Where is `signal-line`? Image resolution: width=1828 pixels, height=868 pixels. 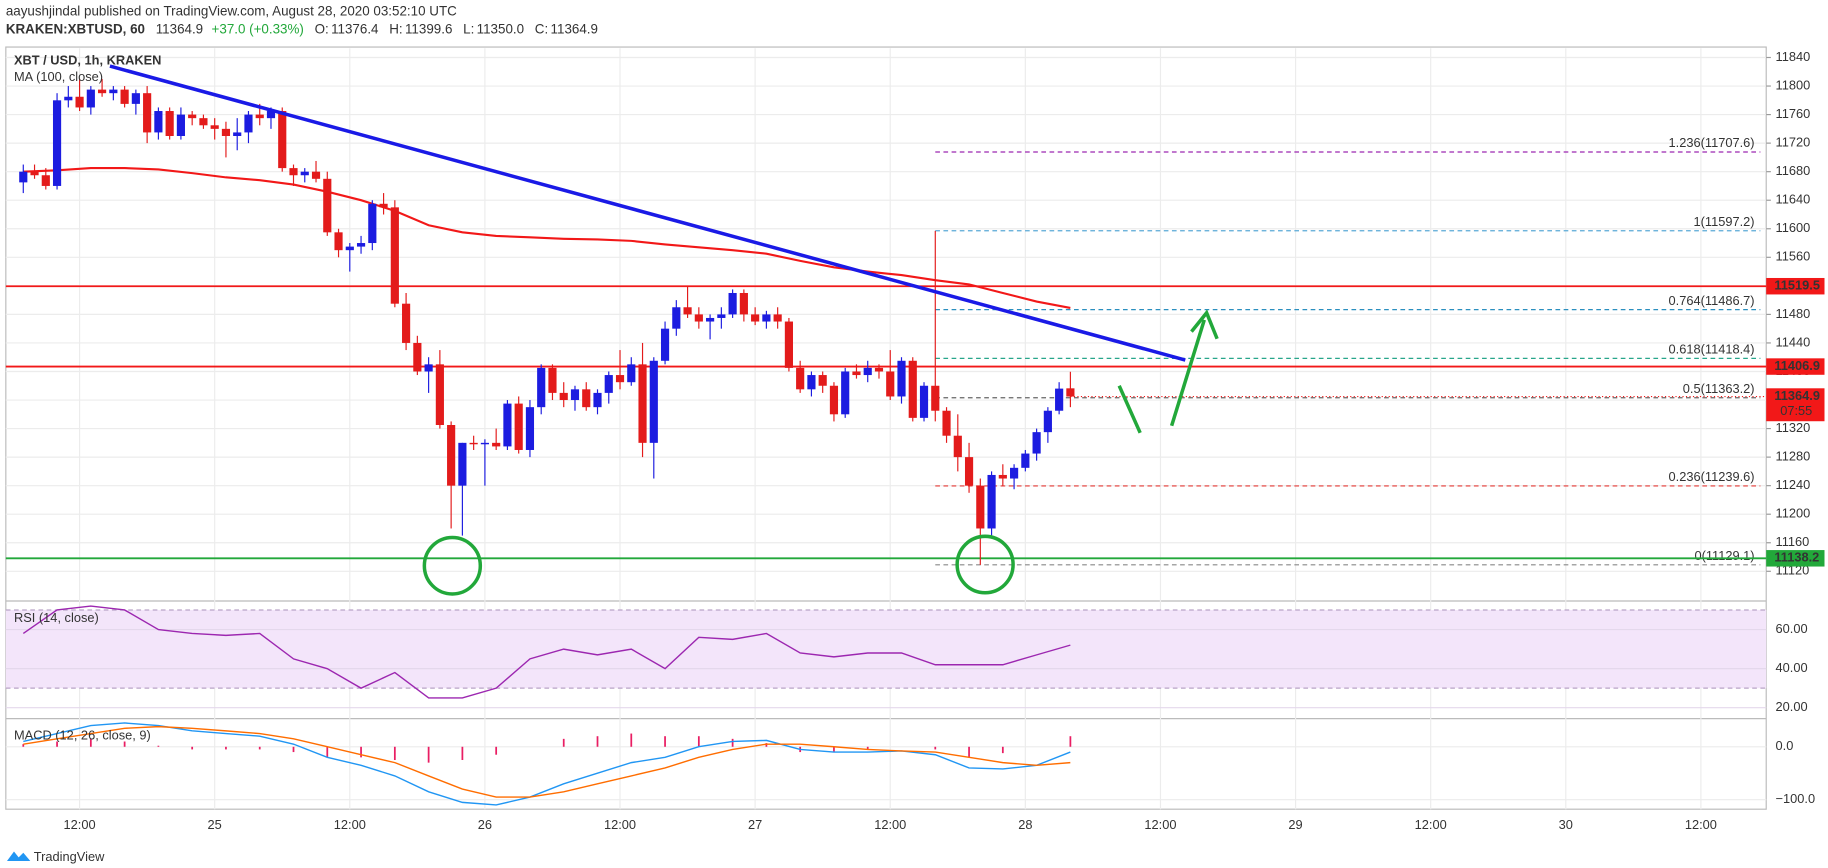
signal-line is located at coordinates (547, 761).